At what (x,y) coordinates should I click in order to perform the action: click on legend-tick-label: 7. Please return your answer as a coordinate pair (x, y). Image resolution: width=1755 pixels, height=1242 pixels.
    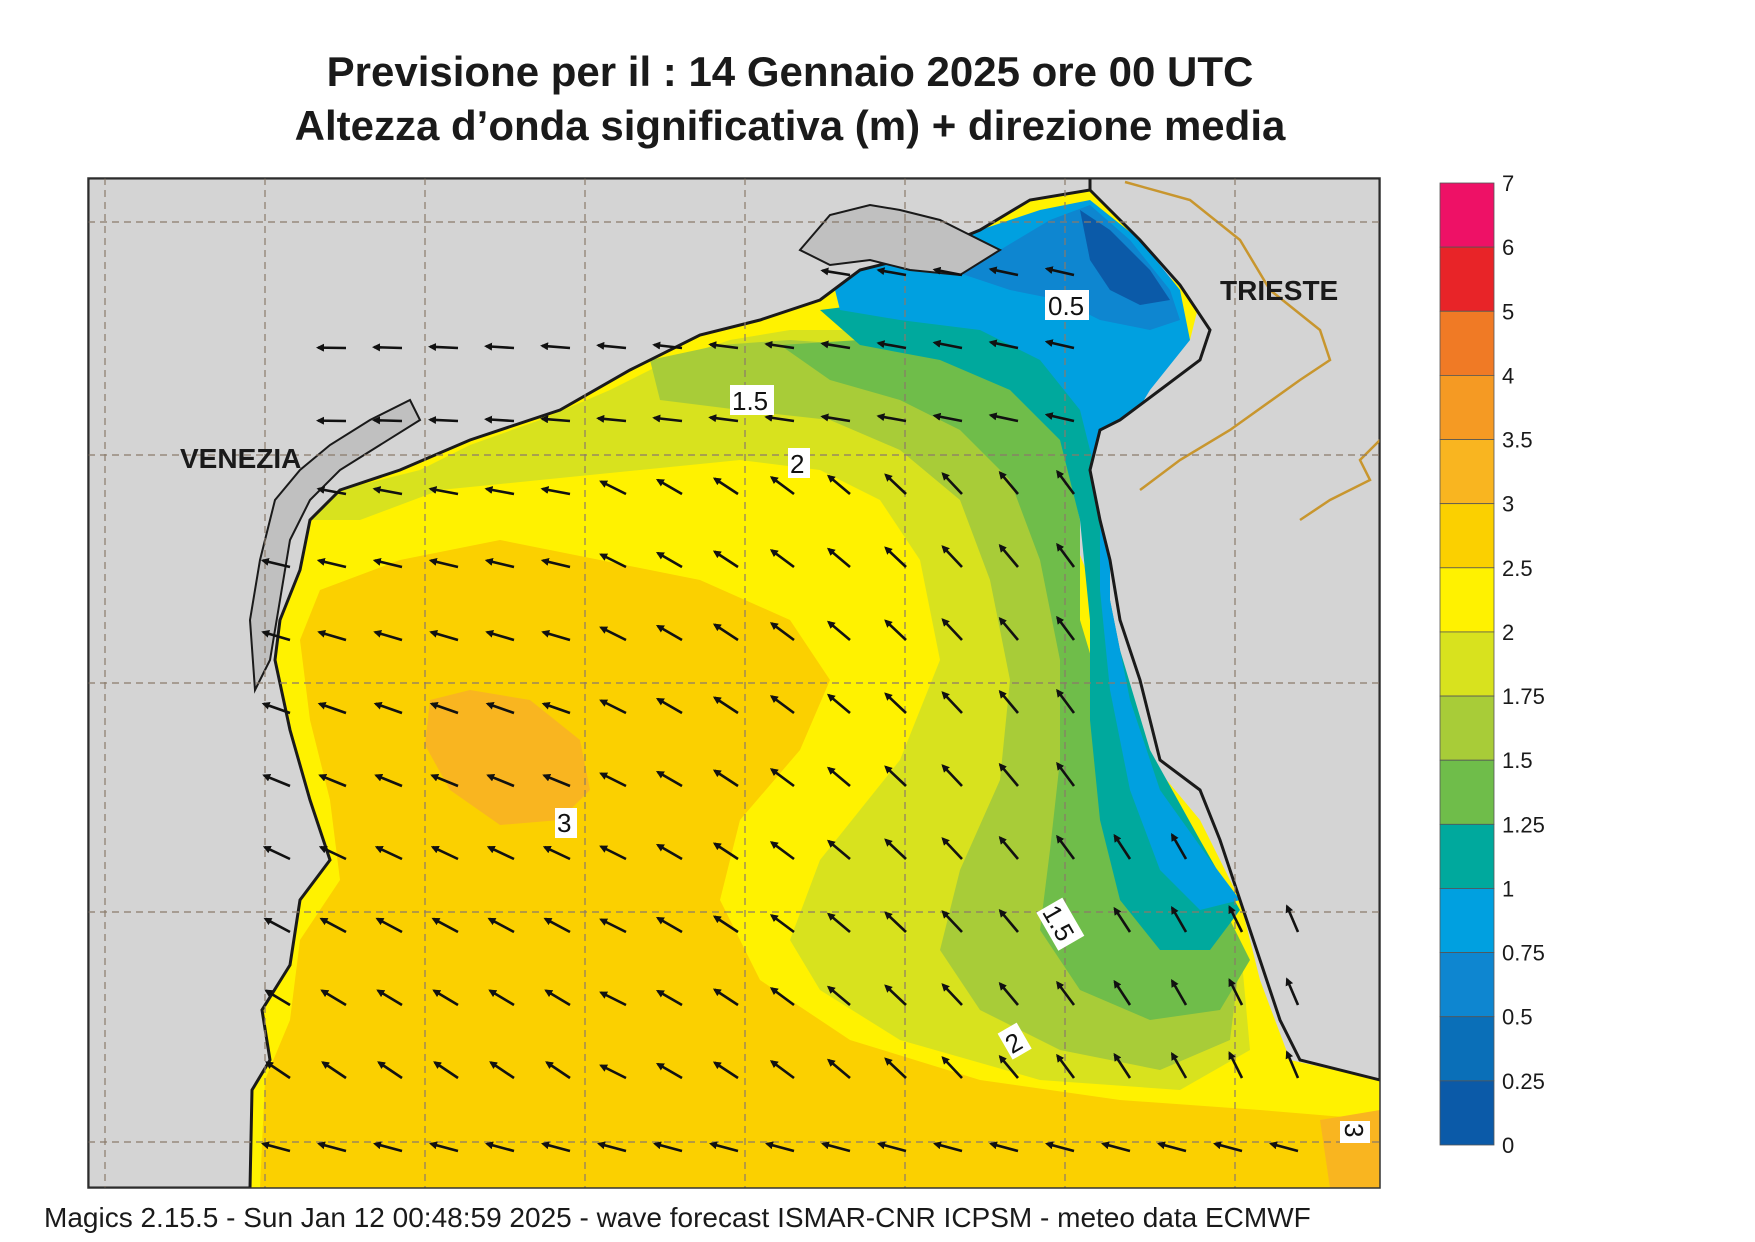
    Looking at the image, I should click on (1508, 183).